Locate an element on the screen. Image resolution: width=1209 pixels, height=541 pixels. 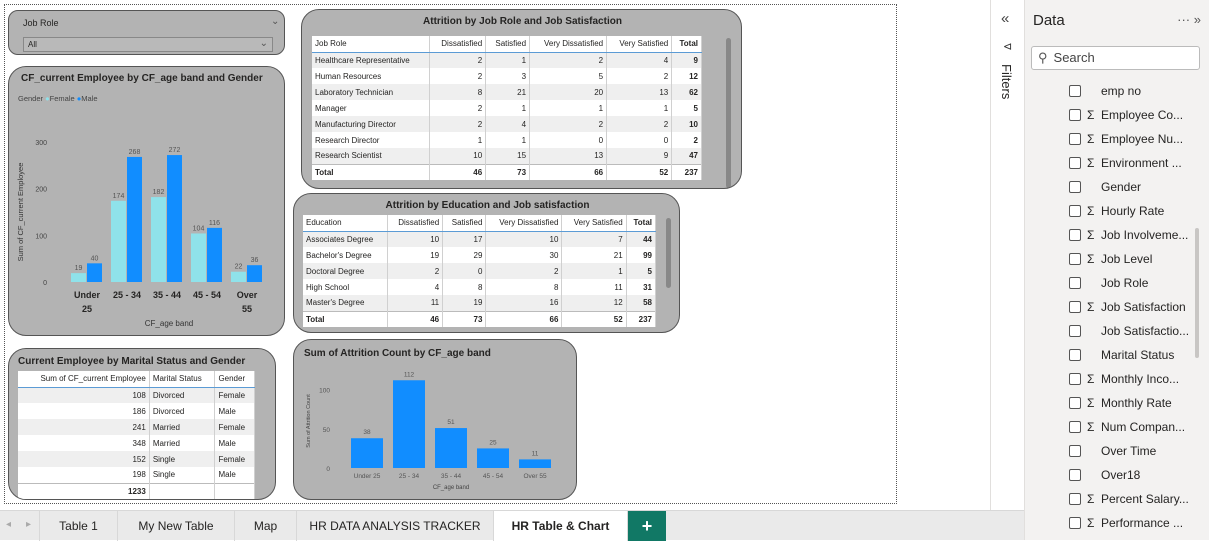
filters-pane: « ⊲ Filters is located at coordinates (1007, 270).